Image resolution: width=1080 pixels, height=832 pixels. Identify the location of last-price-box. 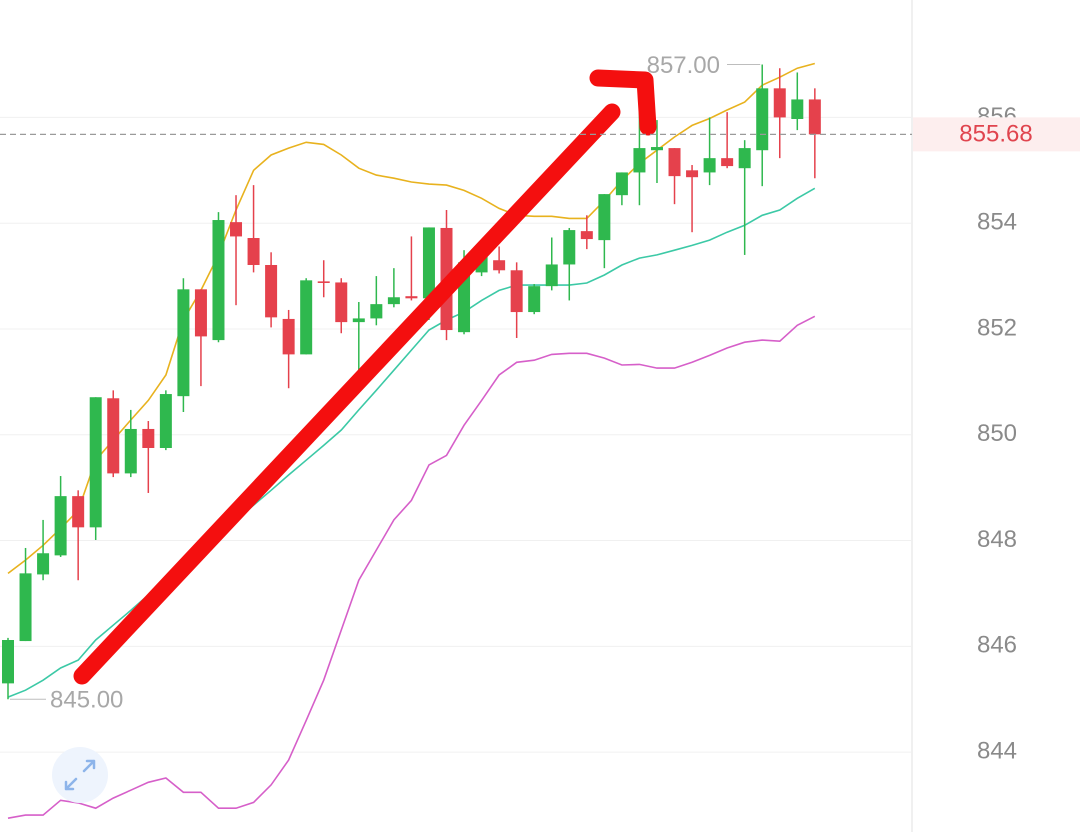
(996, 134).